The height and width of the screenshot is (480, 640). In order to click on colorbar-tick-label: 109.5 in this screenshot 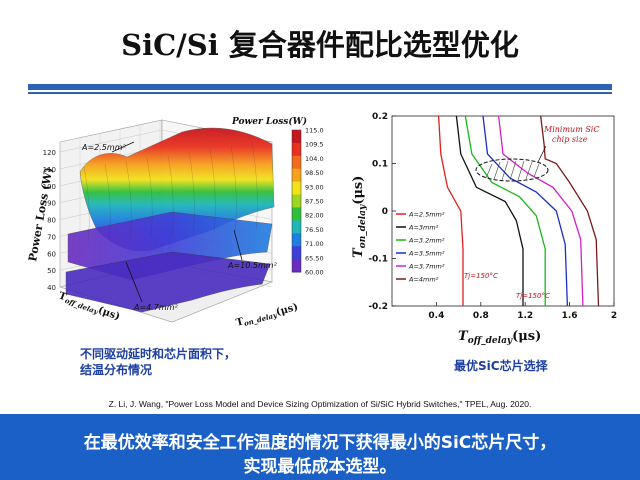, I will do `click(314, 145)`.